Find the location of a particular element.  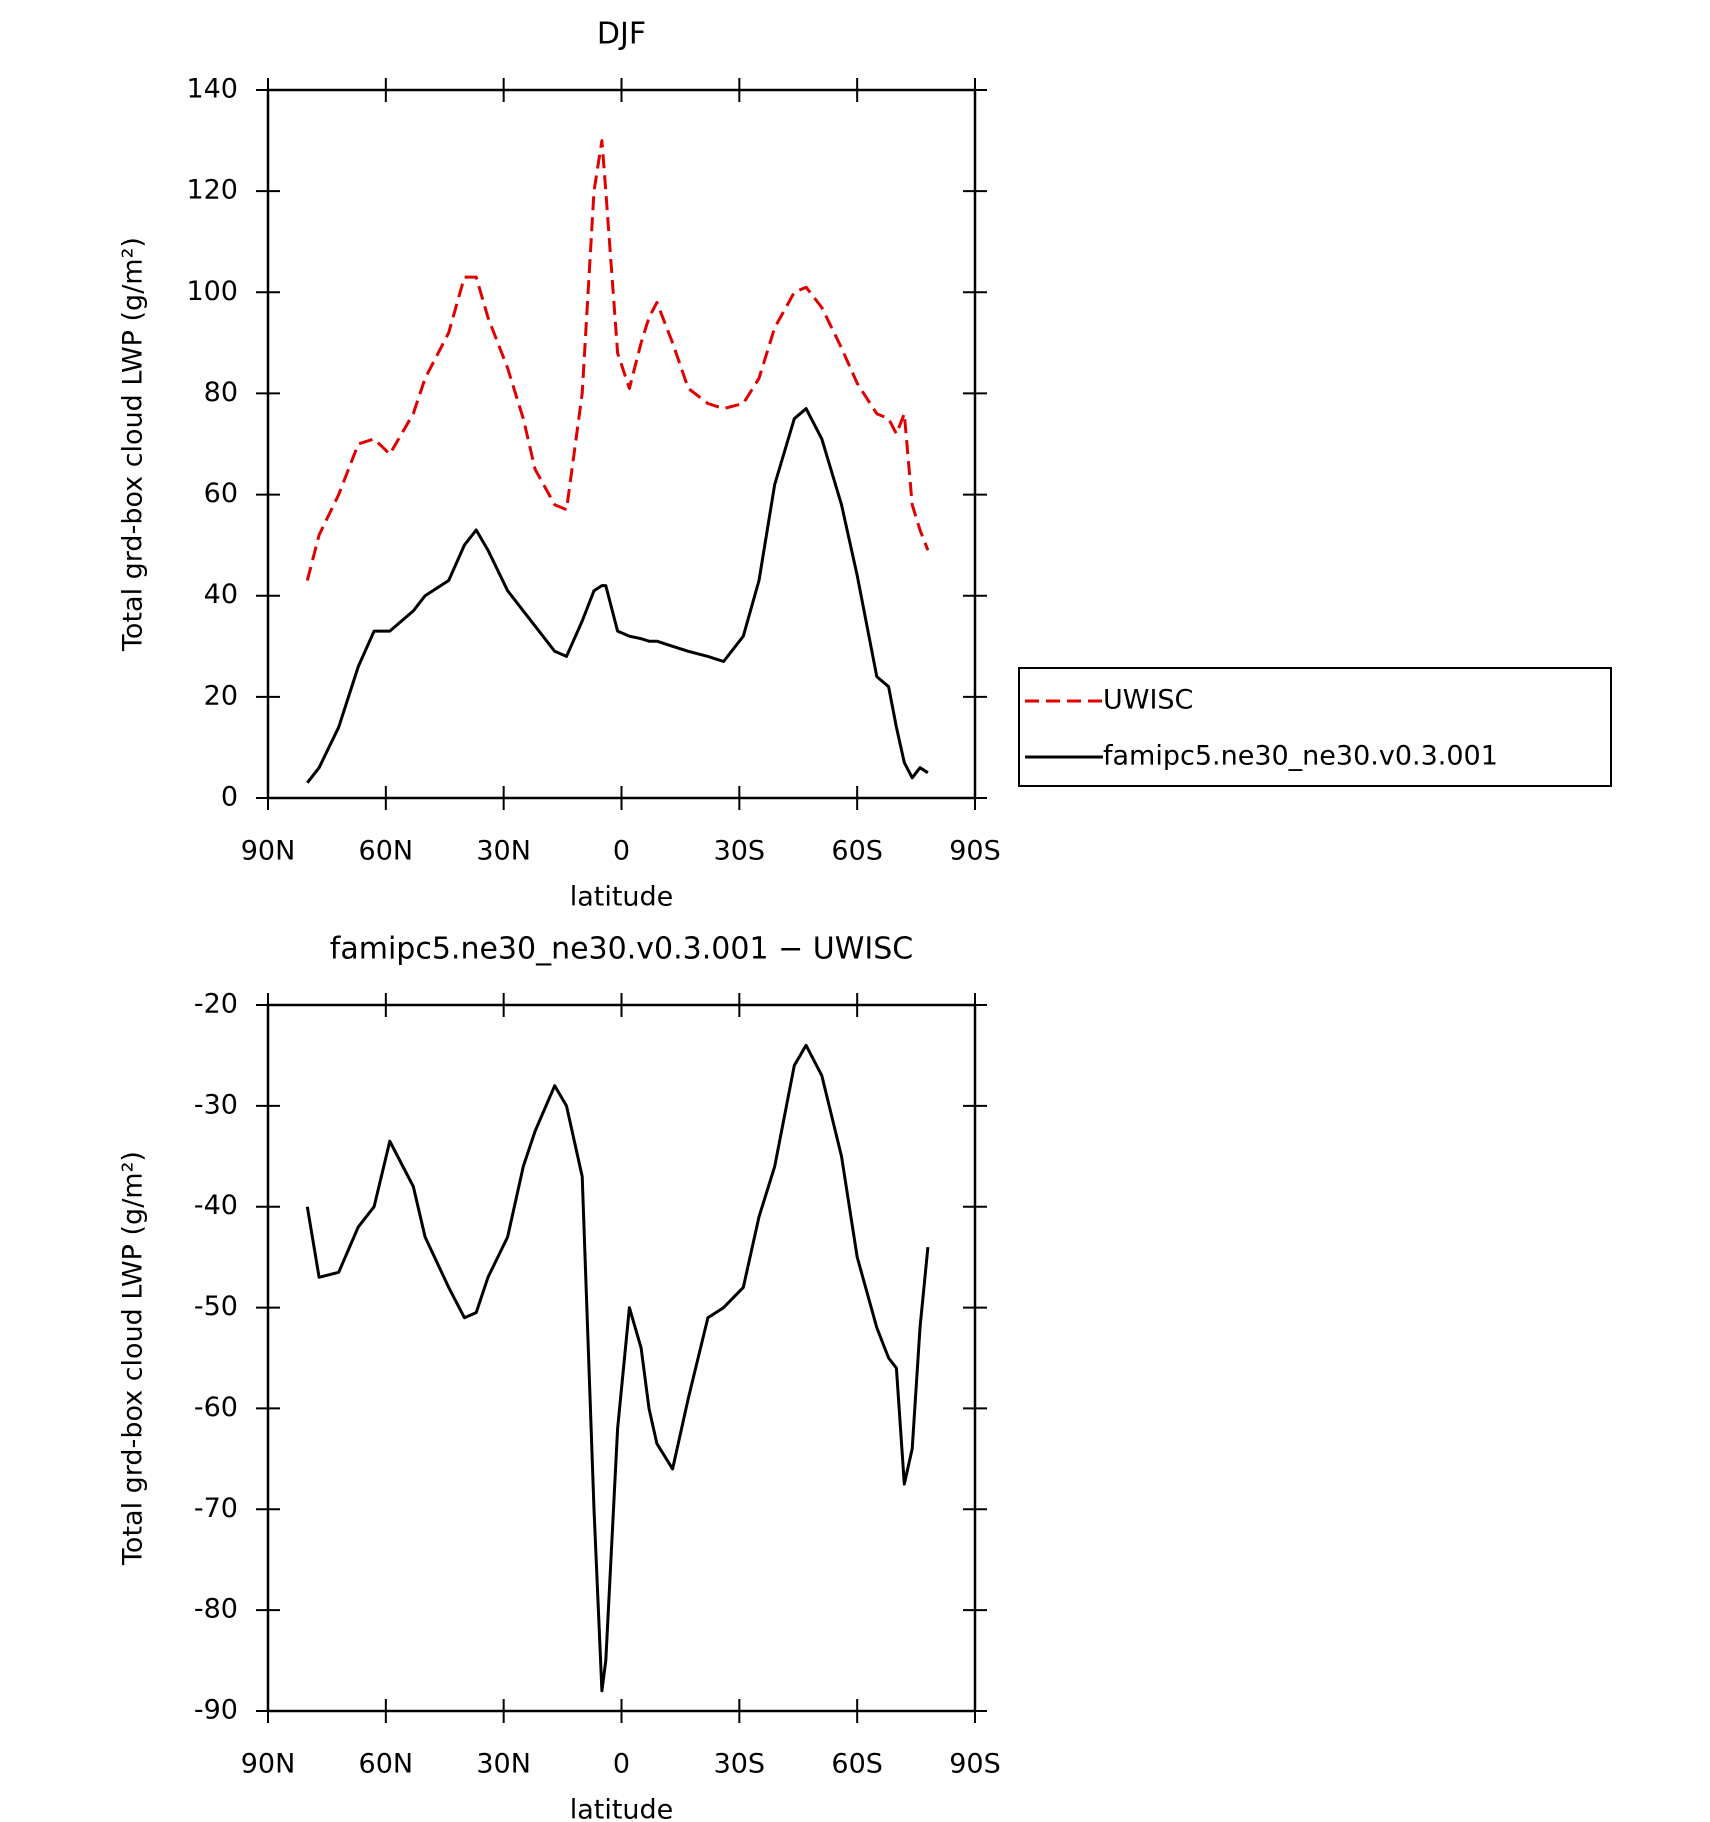

chart-title: DJF is located at coordinates (621, 34).